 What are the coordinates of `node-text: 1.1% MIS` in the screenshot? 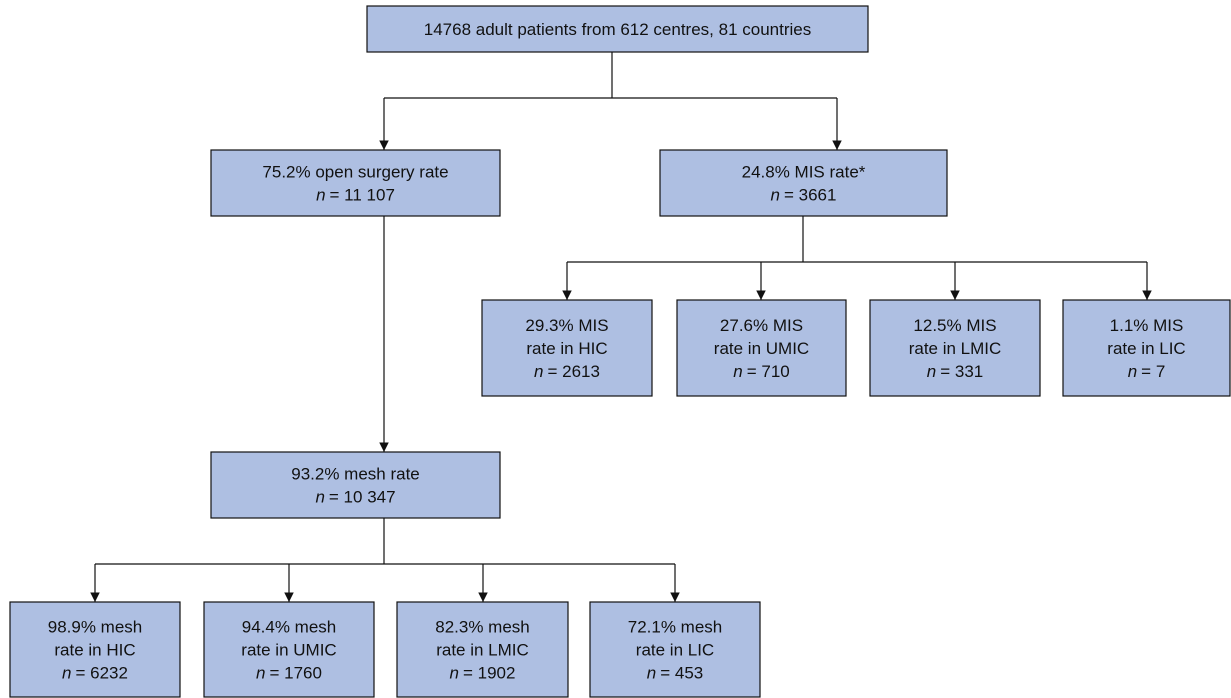 It's located at (1147, 325).